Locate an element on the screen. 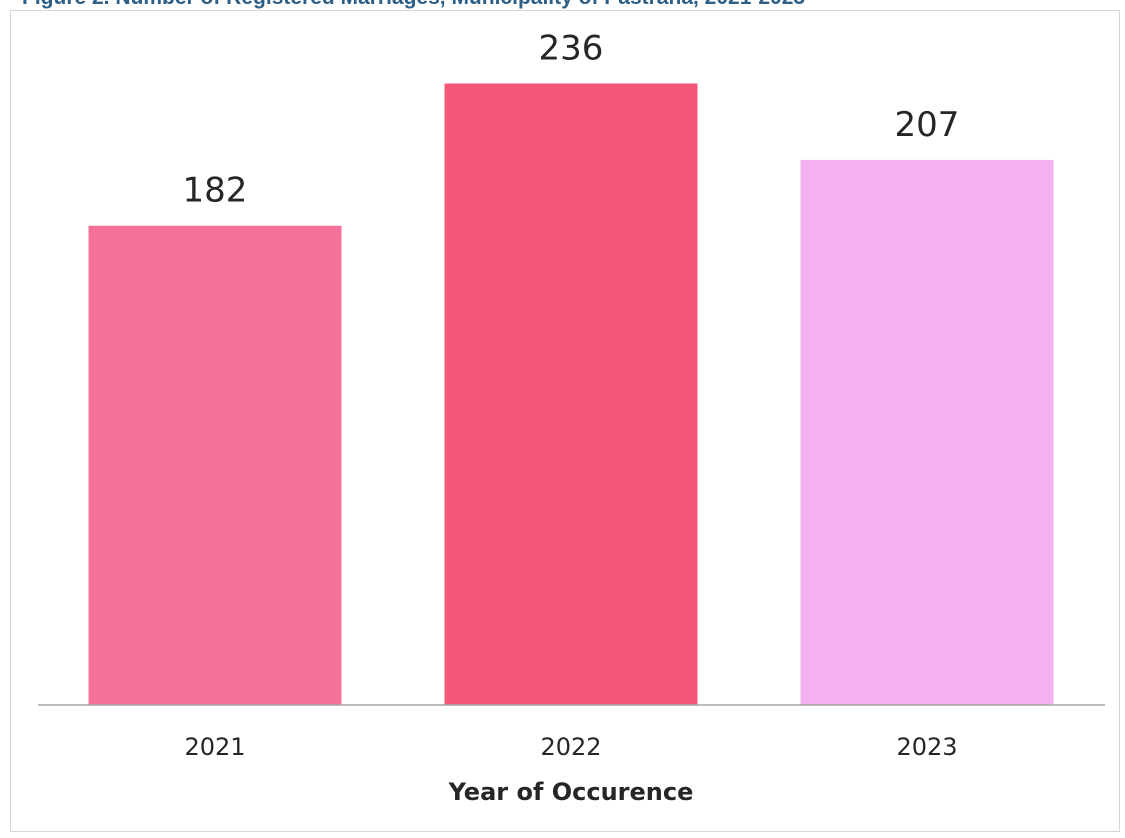 This screenshot has width=1125, height=838. tick-labels-group: 2021 2022 2023 is located at coordinates (570, 747).